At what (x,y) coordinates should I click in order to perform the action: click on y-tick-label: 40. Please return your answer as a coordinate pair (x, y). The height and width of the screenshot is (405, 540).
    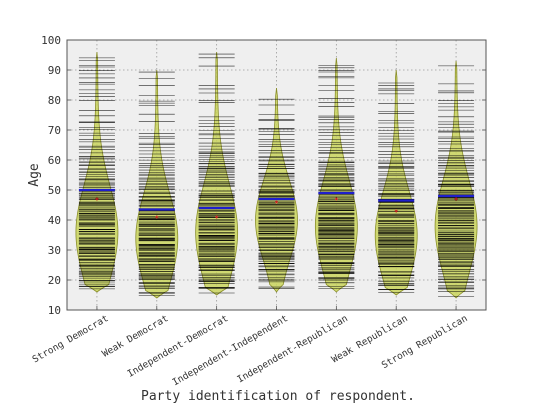
    Looking at the image, I should click on (54, 220).